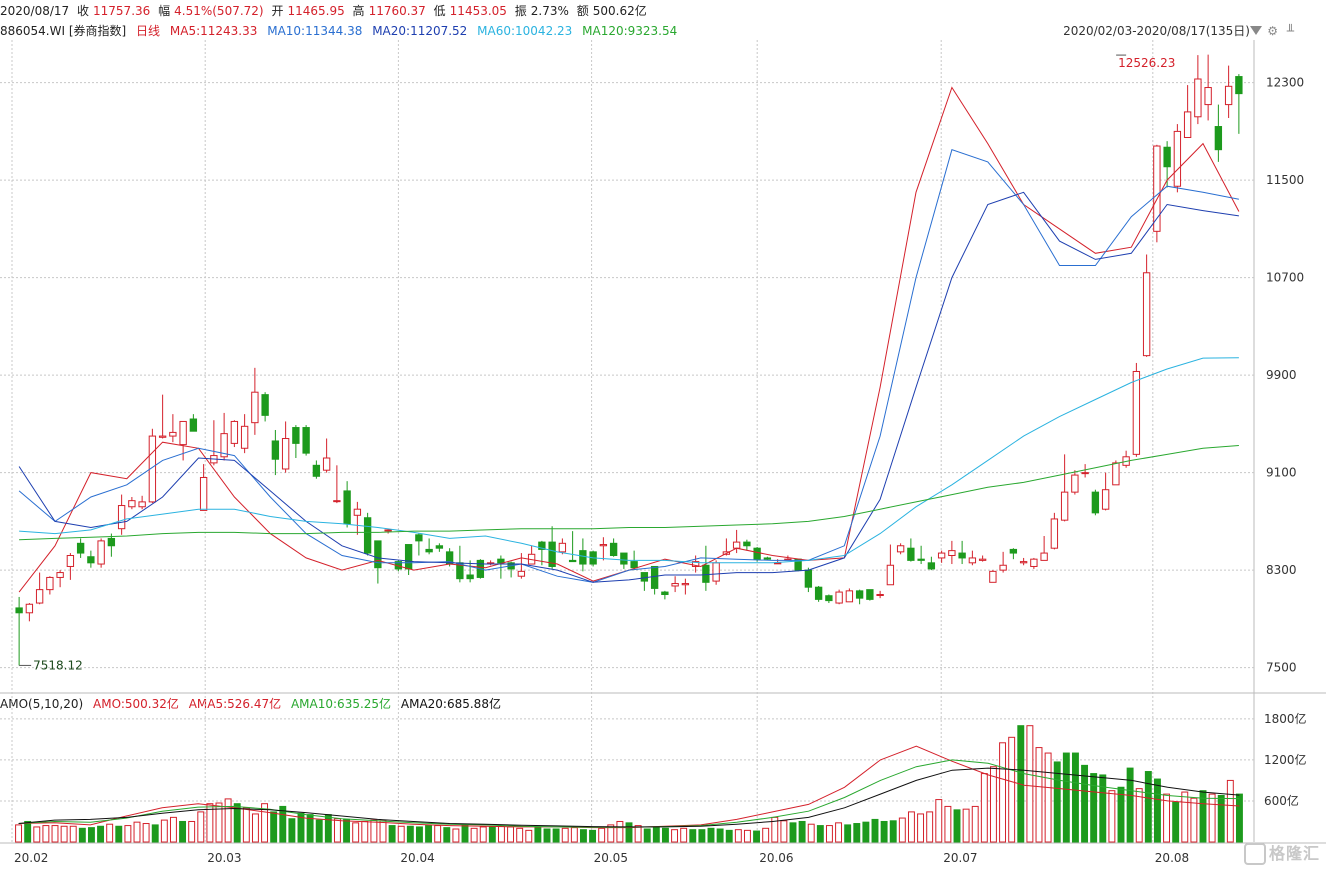 This screenshot has width=1326, height=869. I want to click on amount-value: 500.62亿, so click(619, 11).